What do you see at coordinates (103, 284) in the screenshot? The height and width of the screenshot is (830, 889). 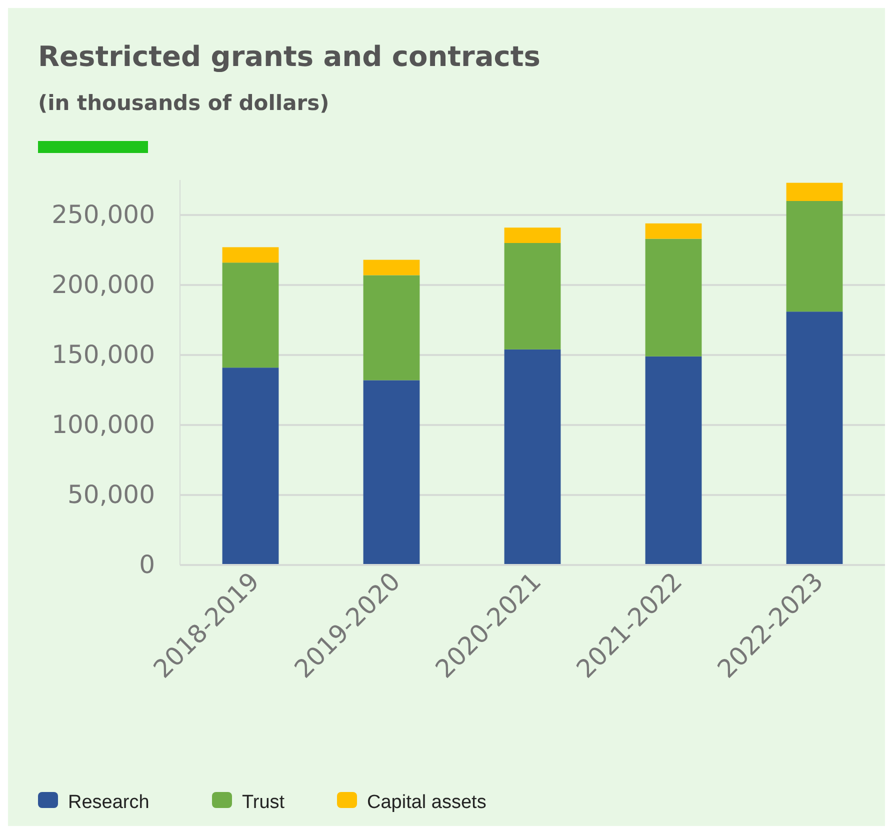 I see `y-tick-label: 200,000` at bounding box center [103, 284].